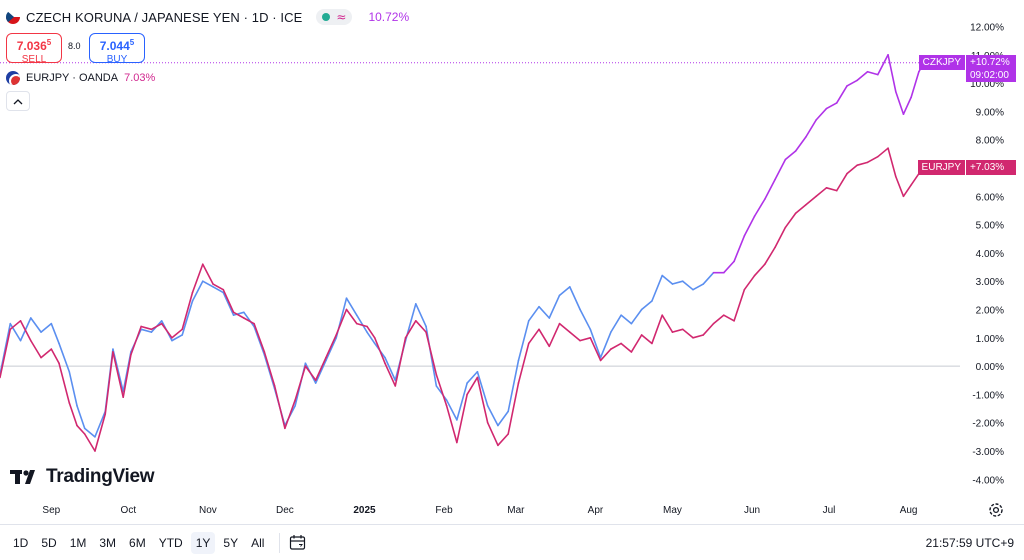  I want to click on sell-label: SELL, so click(34, 59).